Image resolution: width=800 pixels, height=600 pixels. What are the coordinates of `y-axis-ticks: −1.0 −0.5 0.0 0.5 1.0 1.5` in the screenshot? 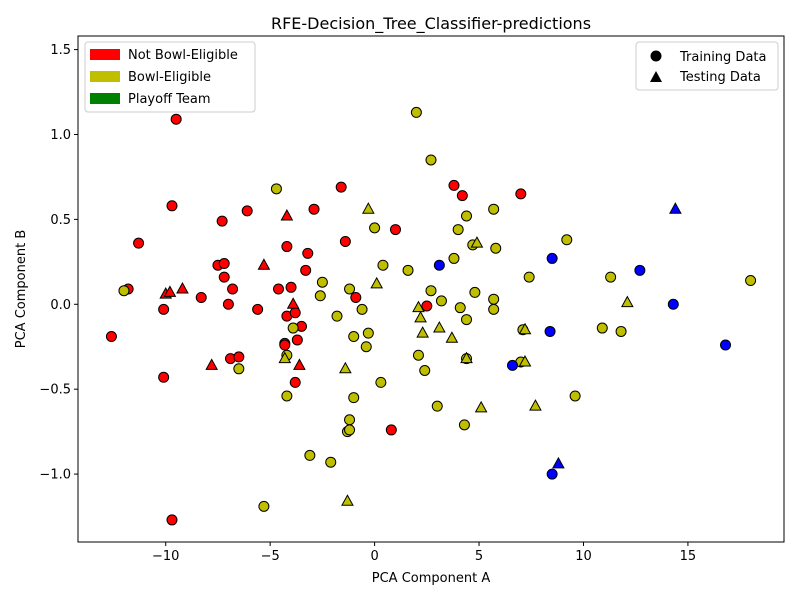 It's located at (58, 263).